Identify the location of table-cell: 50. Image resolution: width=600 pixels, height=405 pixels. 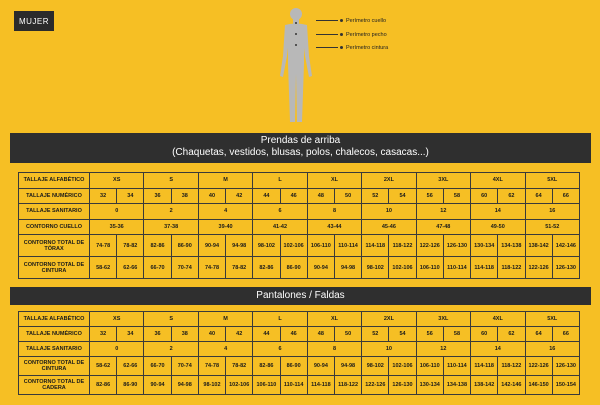
(348, 334).